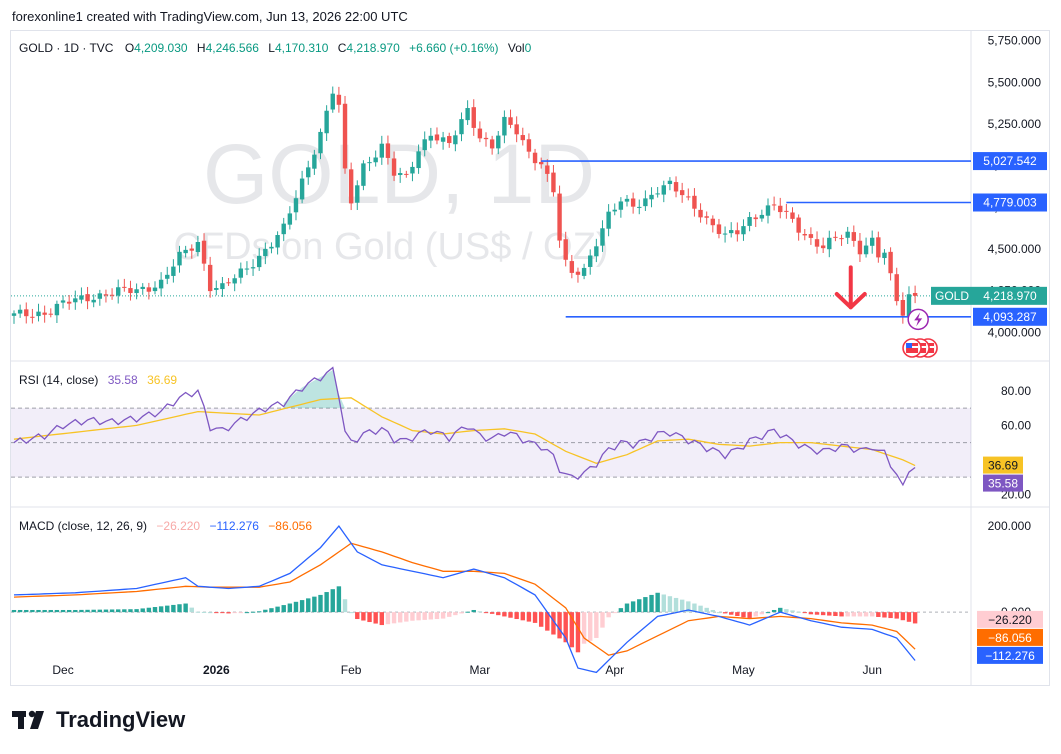 The image size is (1061, 754). Describe the element at coordinates (1003, 466) in the screenshot. I see `rsi-ma-tag: 36.69` at that location.